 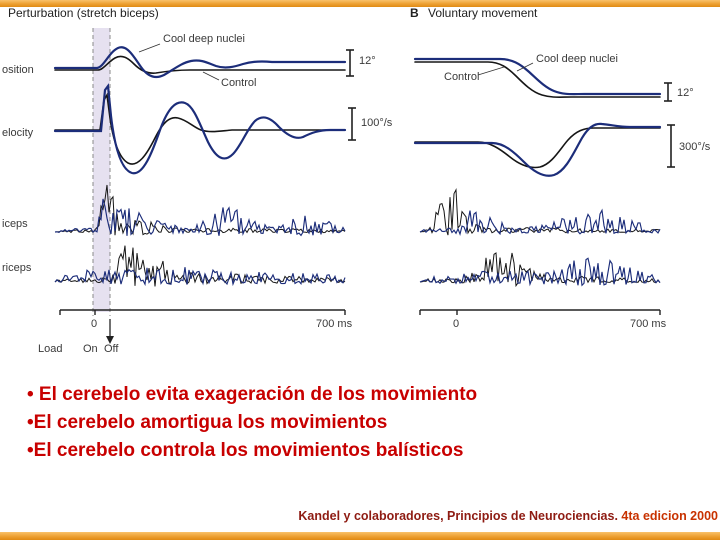 I want to click on panelA-biceps-cool-emg, so click(x=200, y=217).